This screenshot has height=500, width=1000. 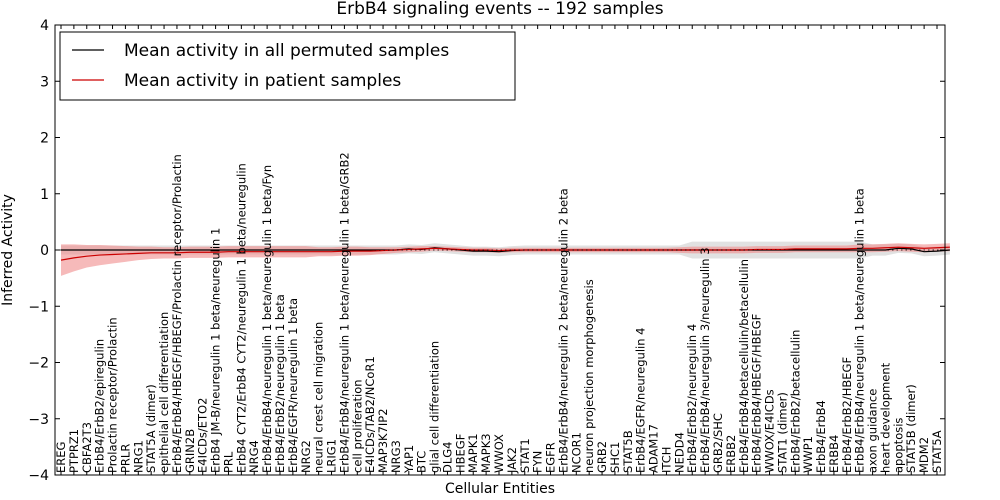 I want to click on x-tick-label: WWOX/E4ICDs, so click(x=770, y=431).